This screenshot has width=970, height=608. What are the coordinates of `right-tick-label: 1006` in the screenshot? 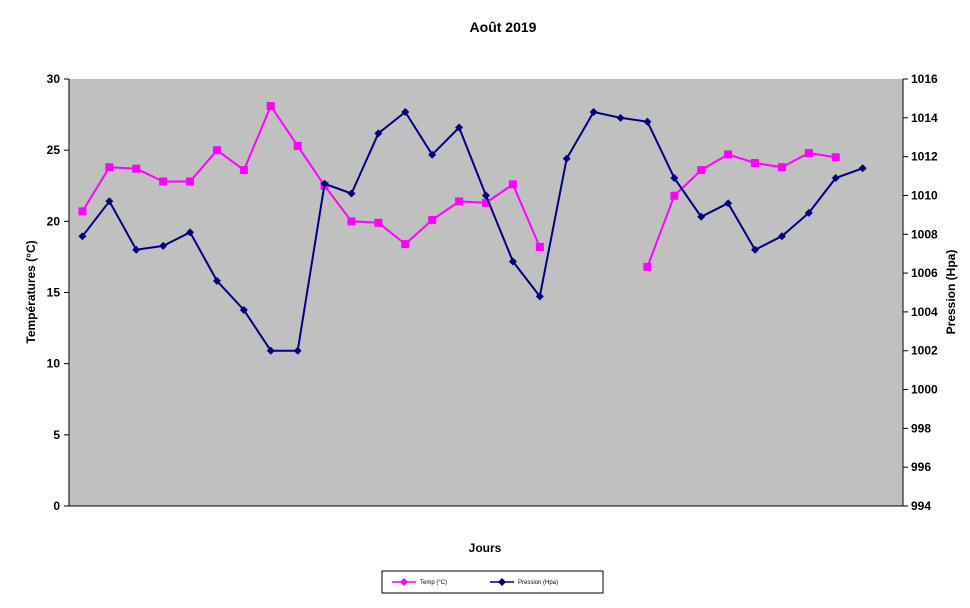 It's located at (924, 273).